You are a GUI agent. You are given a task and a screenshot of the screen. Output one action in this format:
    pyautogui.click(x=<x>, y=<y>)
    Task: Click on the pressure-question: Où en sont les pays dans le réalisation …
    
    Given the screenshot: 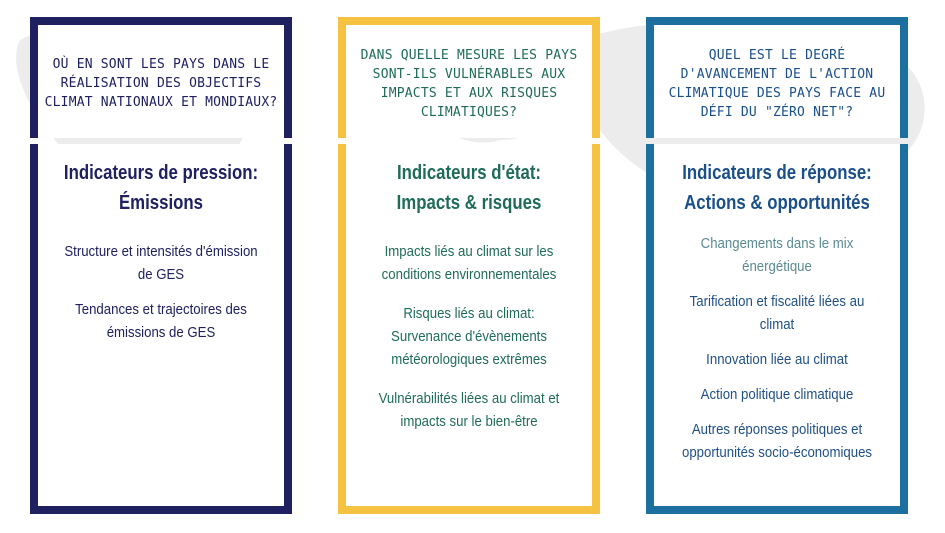 What is the action you would take?
    pyautogui.click(x=161, y=77)
    